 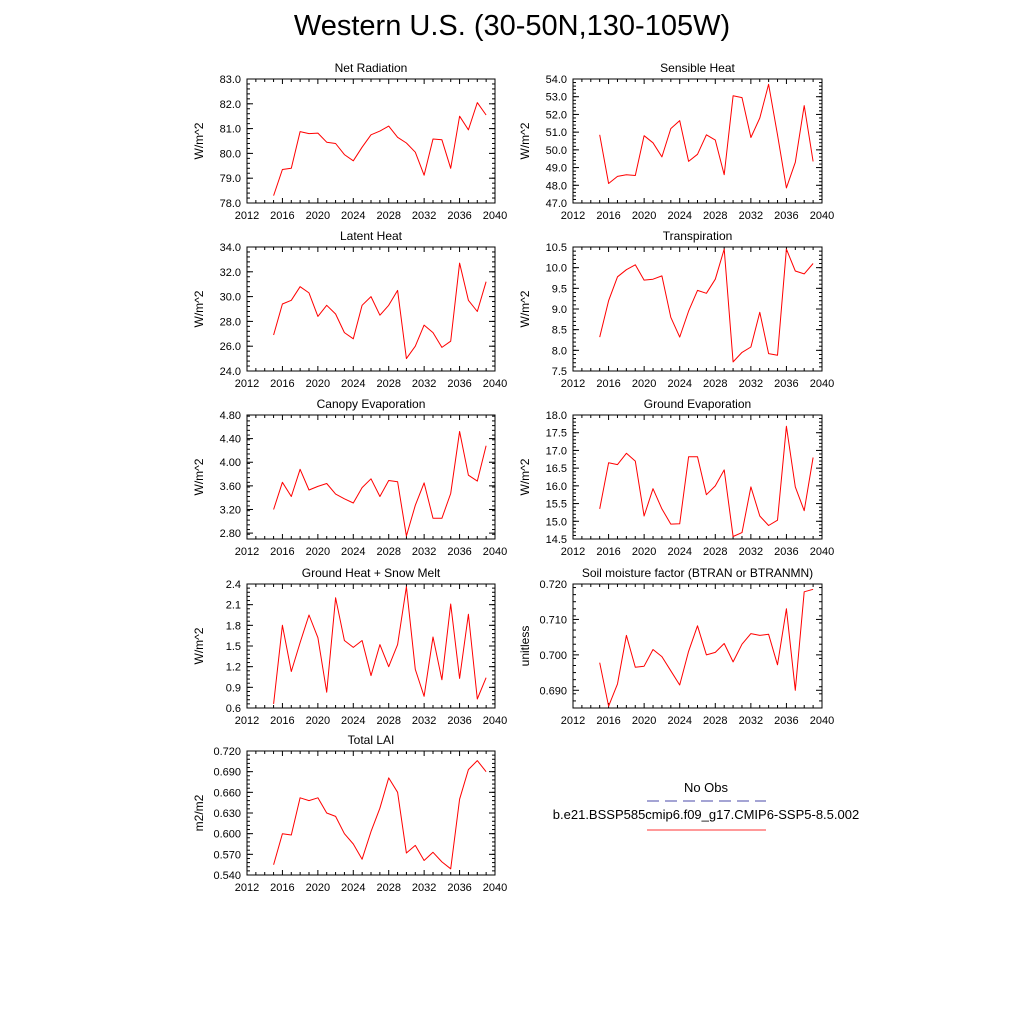 What do you see at coordinates (230, 154) in the screenshot?
I see `y-tick-label: 80.0` at bounding box center [230, 154].